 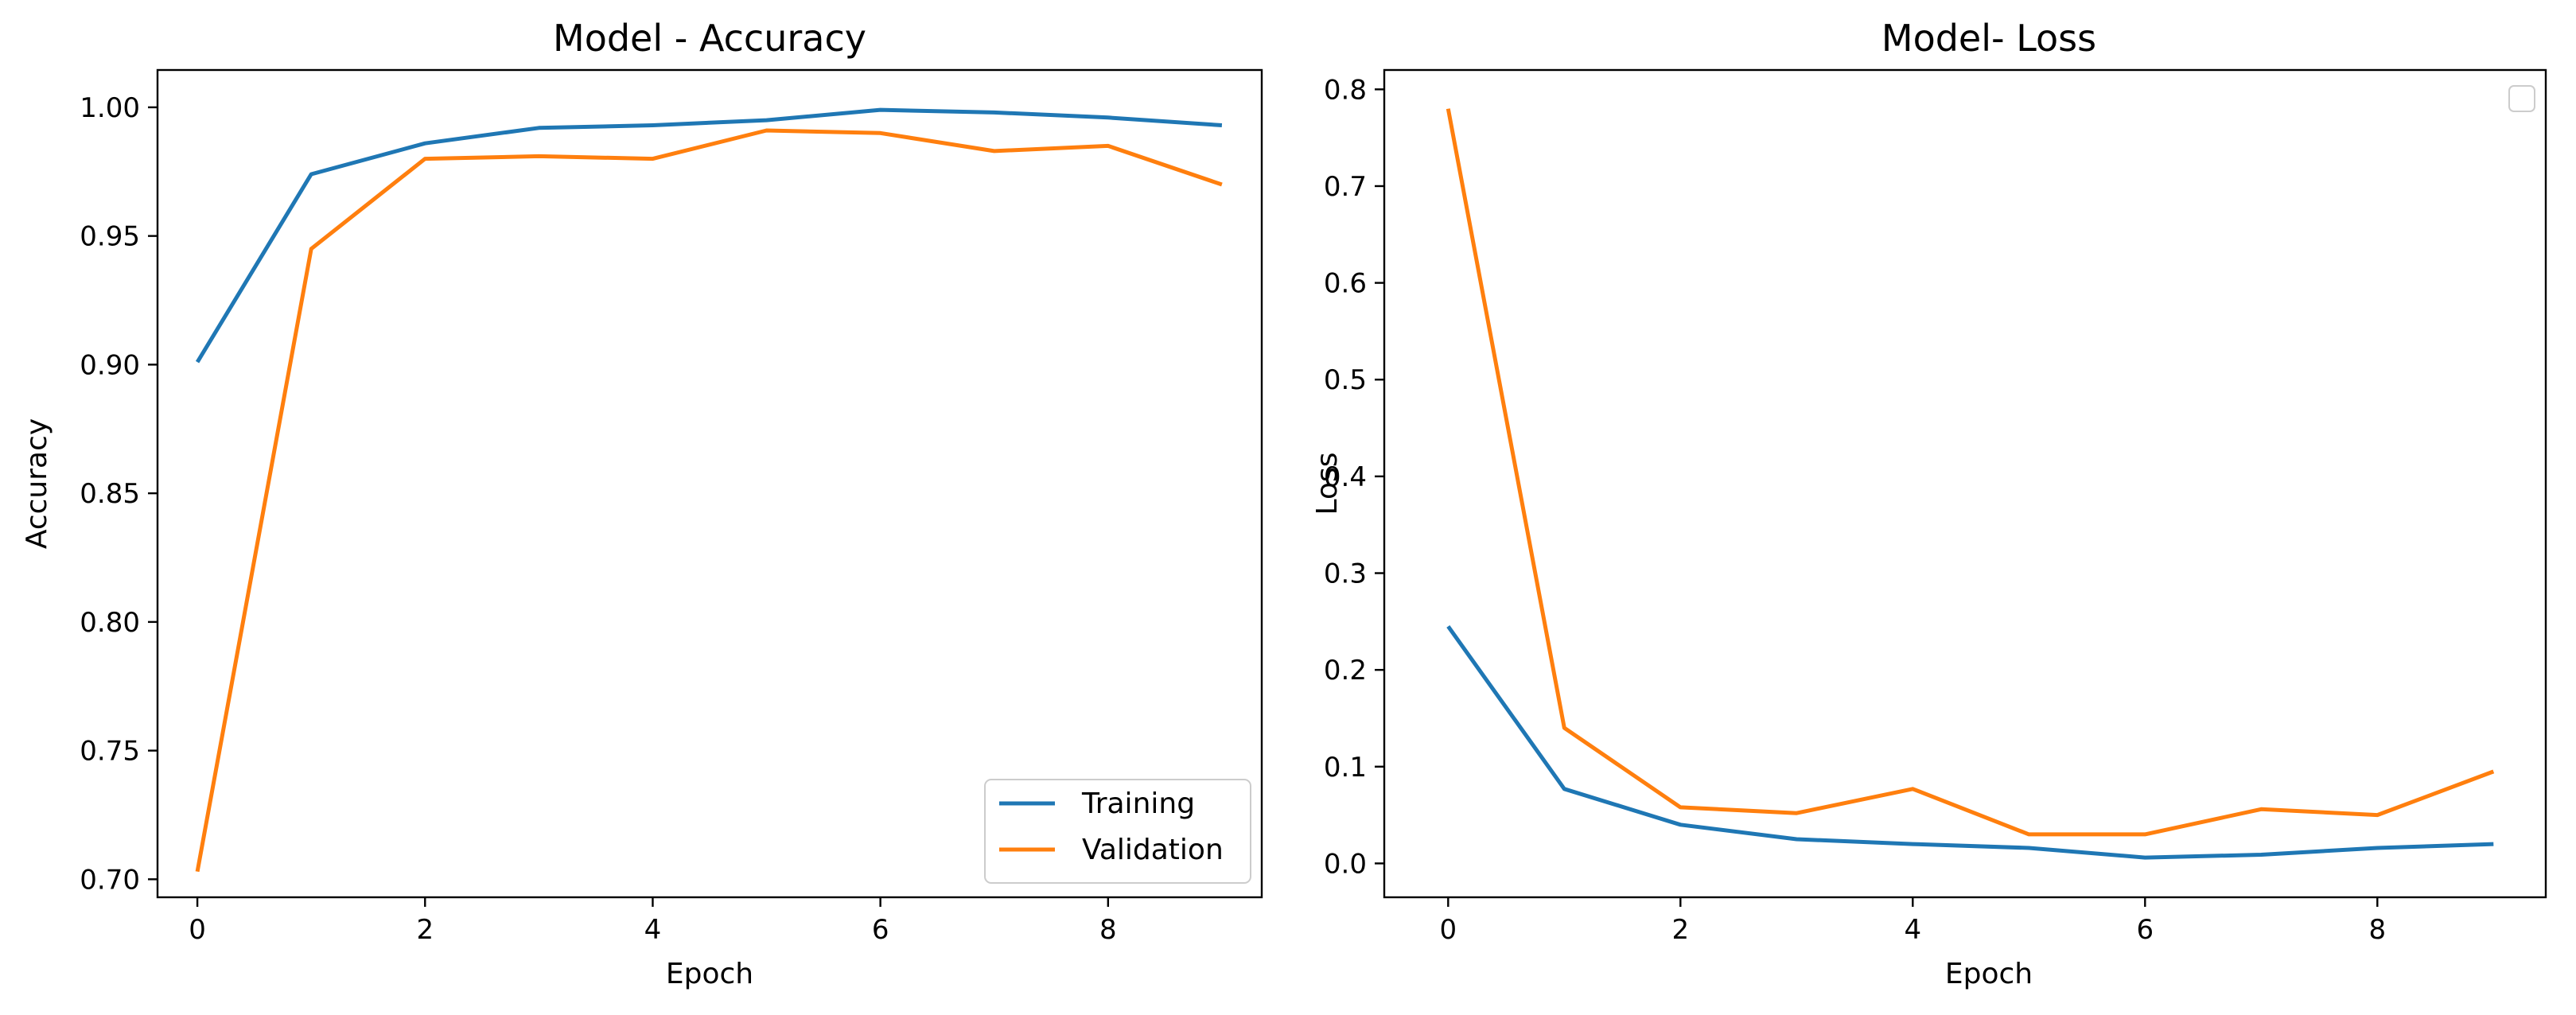 What do you see at coordinates (1913, 930) in the screenshot?
I see `loss-x-tick-label: 4` at bounding box center [1913, 930].